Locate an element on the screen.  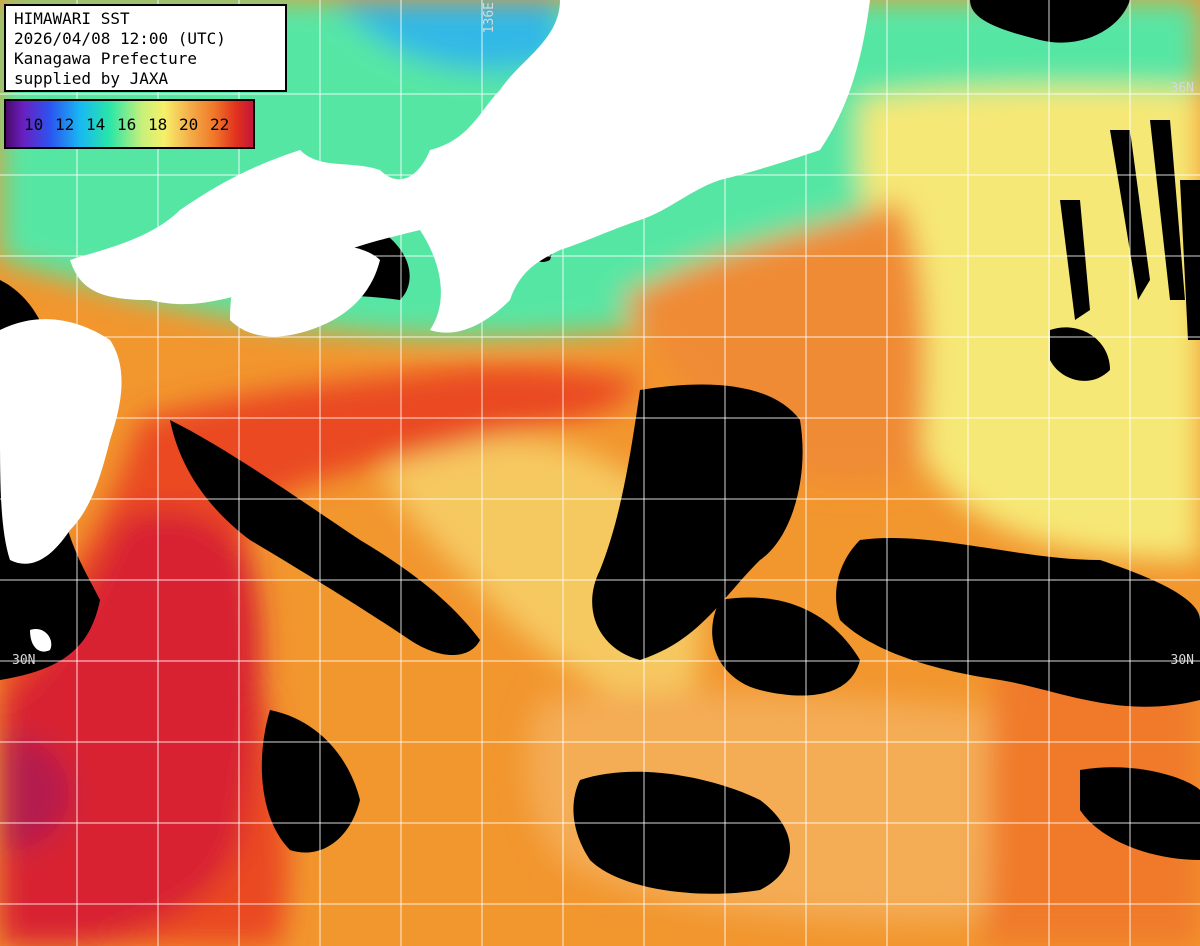
legend-tick: 20 is located at coordinates (189, 124).